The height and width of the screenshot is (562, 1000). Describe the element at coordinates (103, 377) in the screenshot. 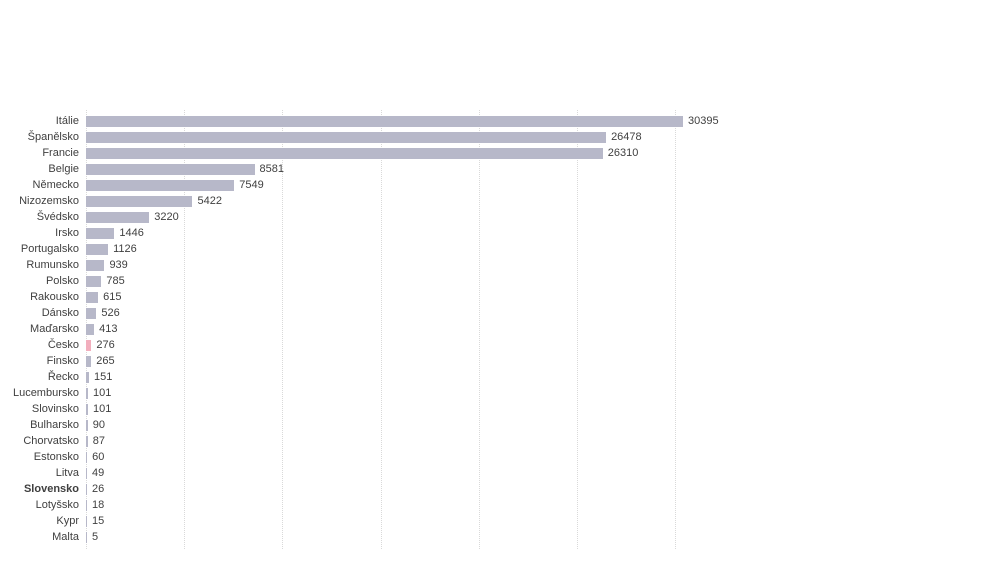

I see `value-label: 151` at that location.